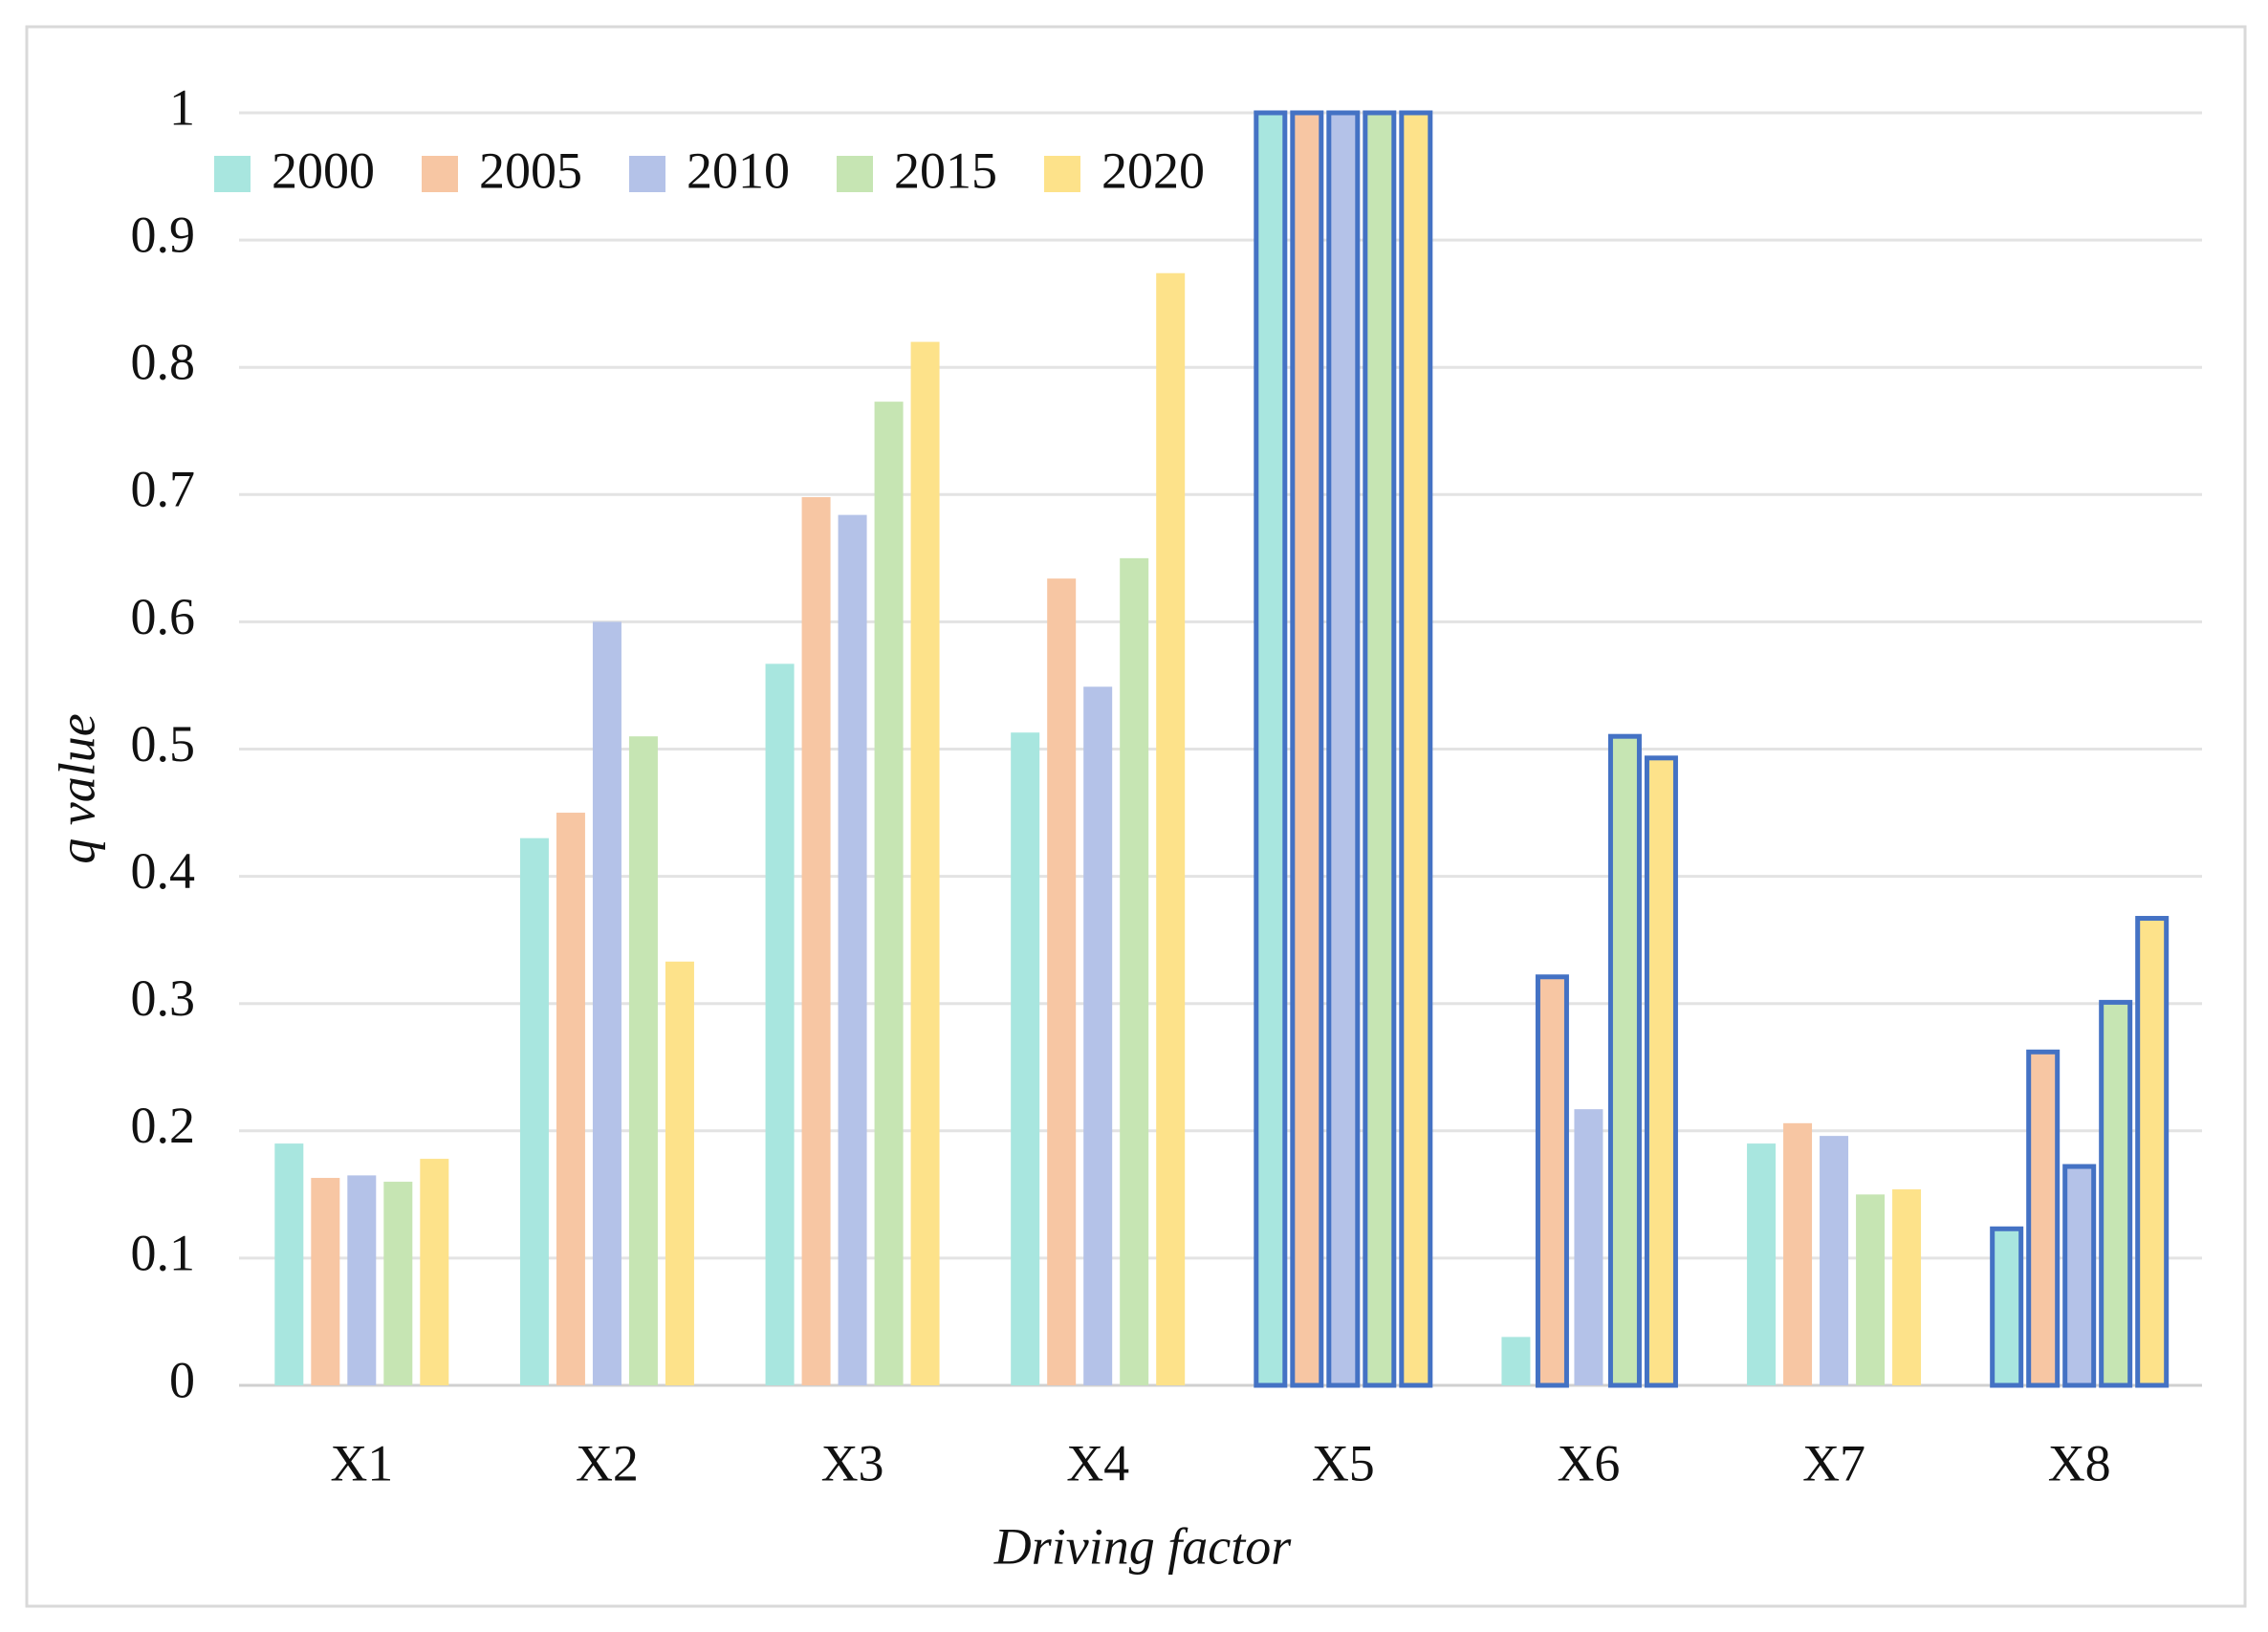 The height and width of the screenshot is (1632, 2268). What do you see at coordinates (361, 1462) in the screenshot?
I see `x-tick-label: X1` at bounding box center [361, 1462].